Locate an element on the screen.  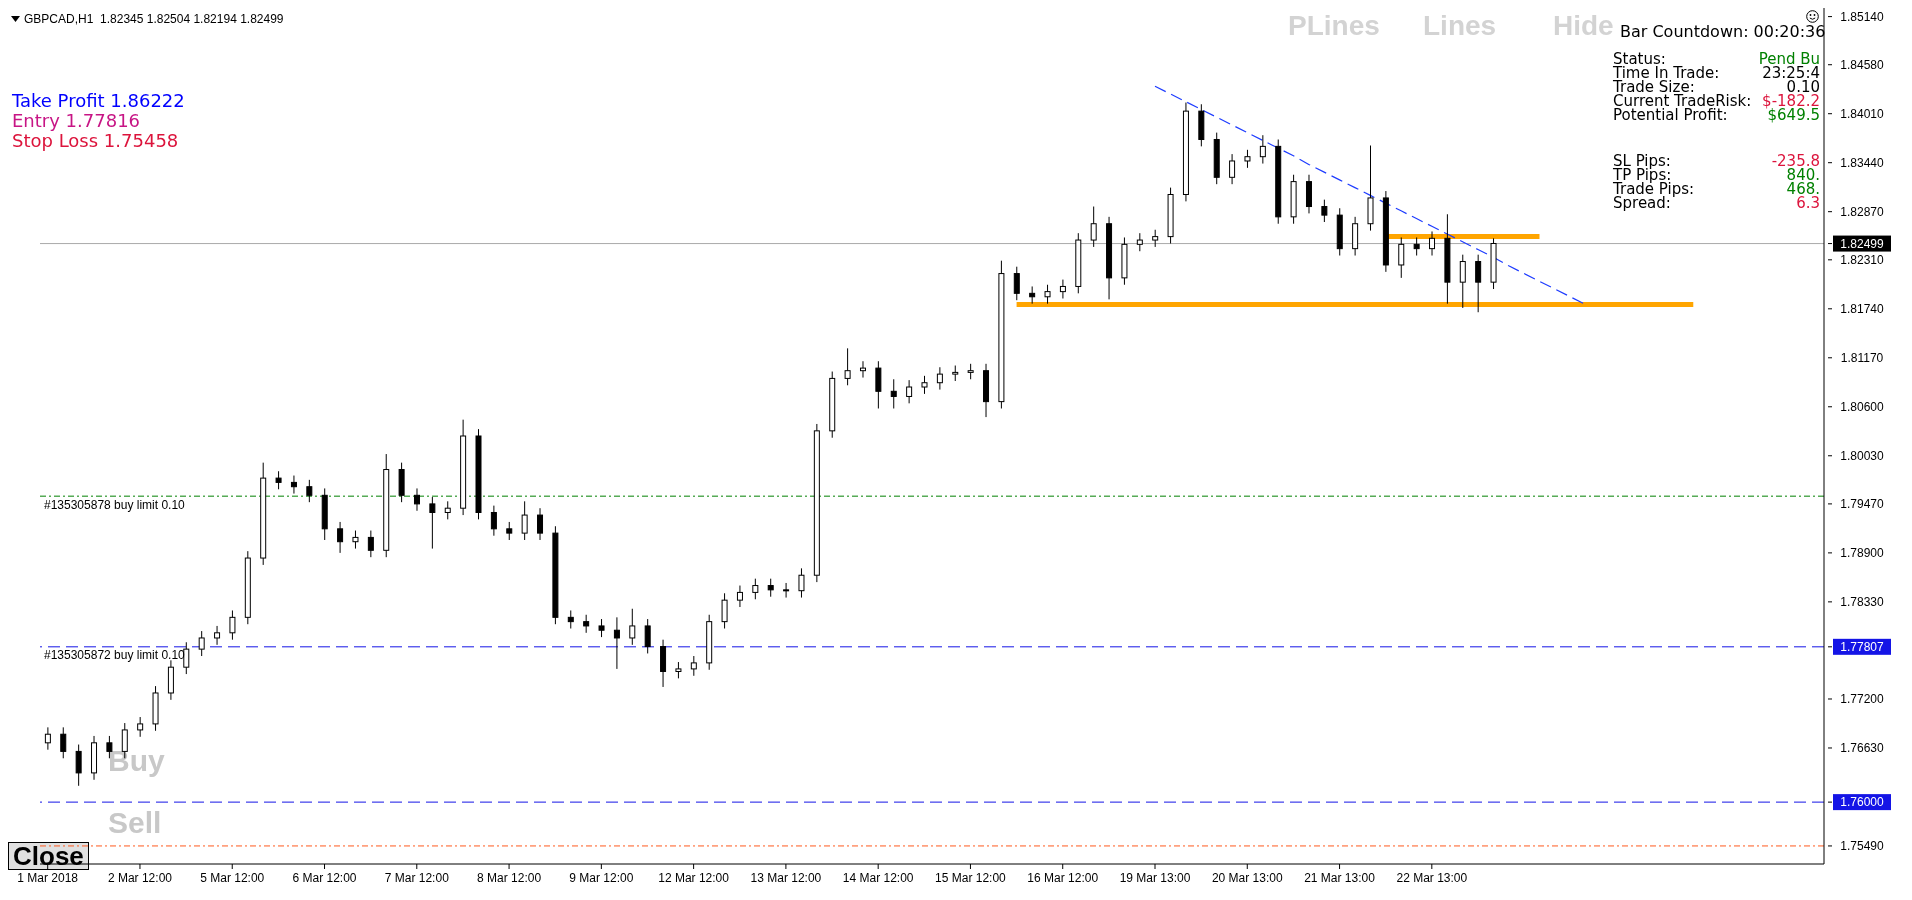
annotation: Entry 1.77816 is located at coordinates (76, 120).